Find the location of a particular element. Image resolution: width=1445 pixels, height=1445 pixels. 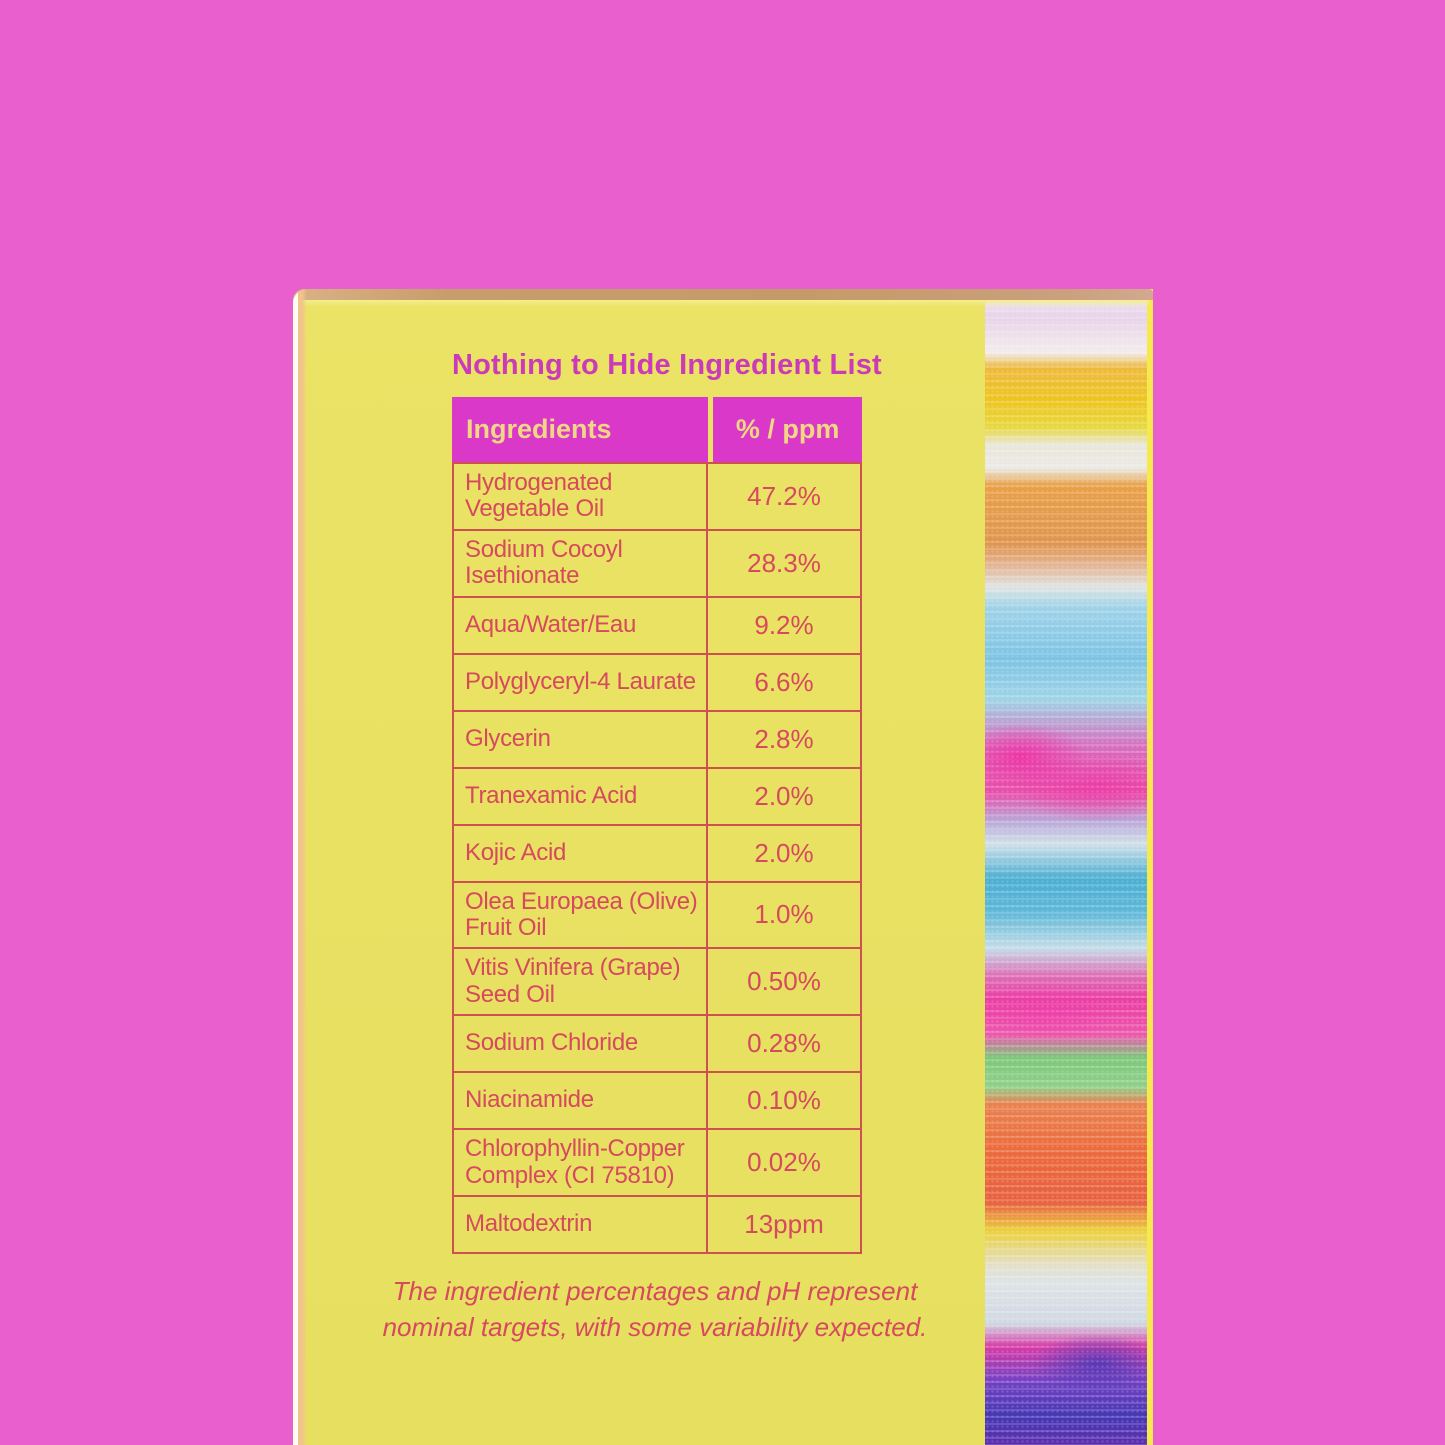

table-row: Glycerin 2.8% is located at coordinates (657, 738).